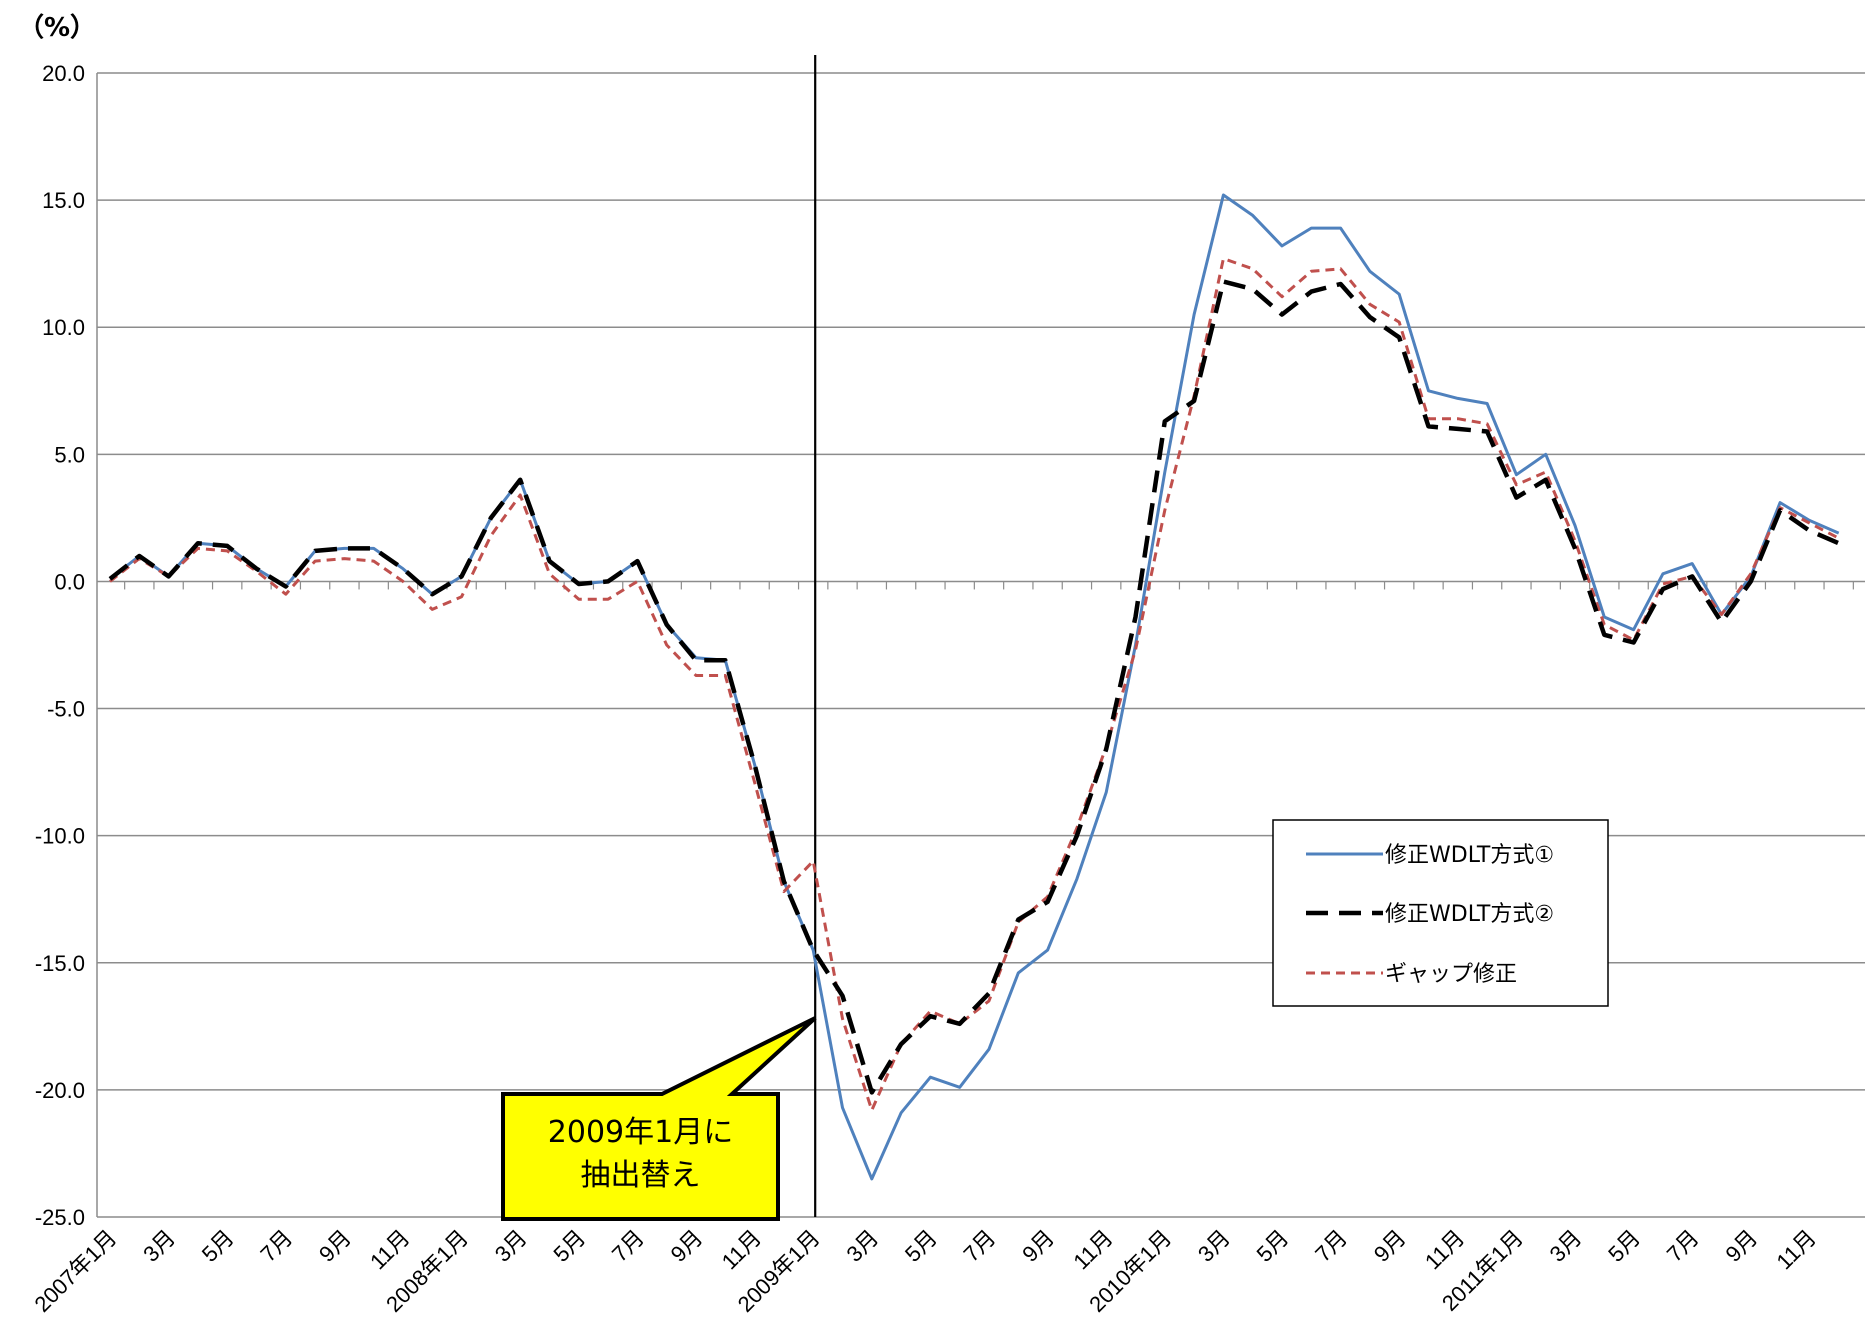  Describe the element at coordinates (63, 200) in the screenshot. I see `y-tick-label: 15.0` at that location.